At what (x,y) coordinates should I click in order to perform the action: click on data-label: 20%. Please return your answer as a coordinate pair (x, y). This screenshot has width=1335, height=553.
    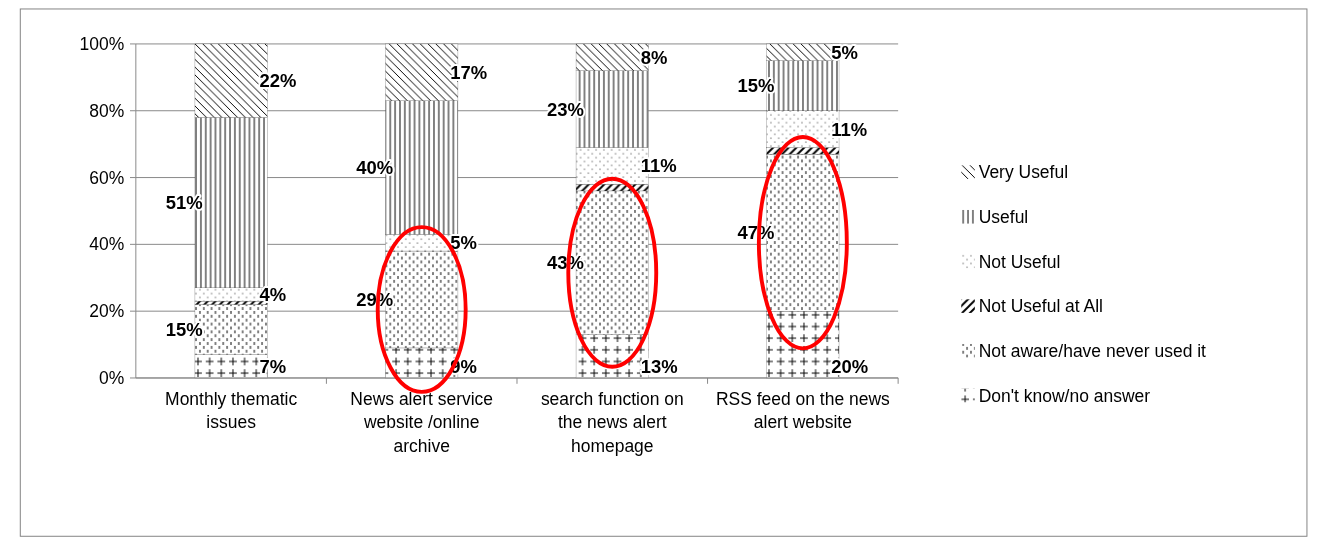
    Looking at the image, I should click on (850, 366).